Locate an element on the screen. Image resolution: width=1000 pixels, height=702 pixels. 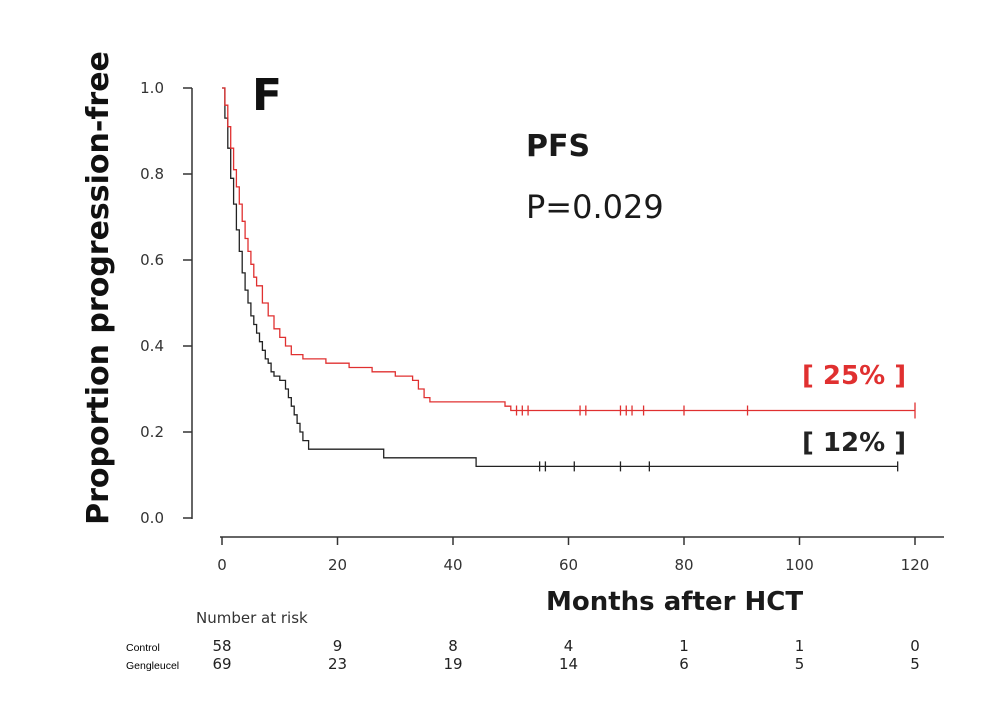
y-tick-label: 1.0 is located at coordinates (152, 88).